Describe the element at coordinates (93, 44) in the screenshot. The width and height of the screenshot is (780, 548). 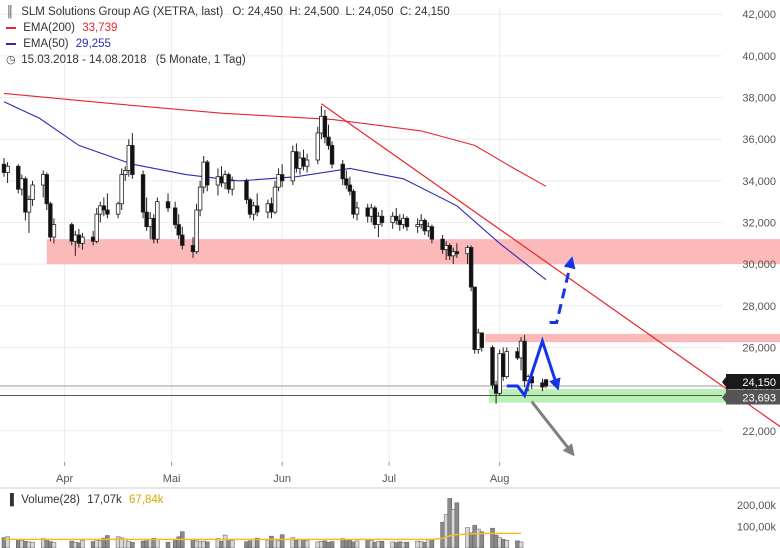
I see `ema50-value: 29,255` at that location.